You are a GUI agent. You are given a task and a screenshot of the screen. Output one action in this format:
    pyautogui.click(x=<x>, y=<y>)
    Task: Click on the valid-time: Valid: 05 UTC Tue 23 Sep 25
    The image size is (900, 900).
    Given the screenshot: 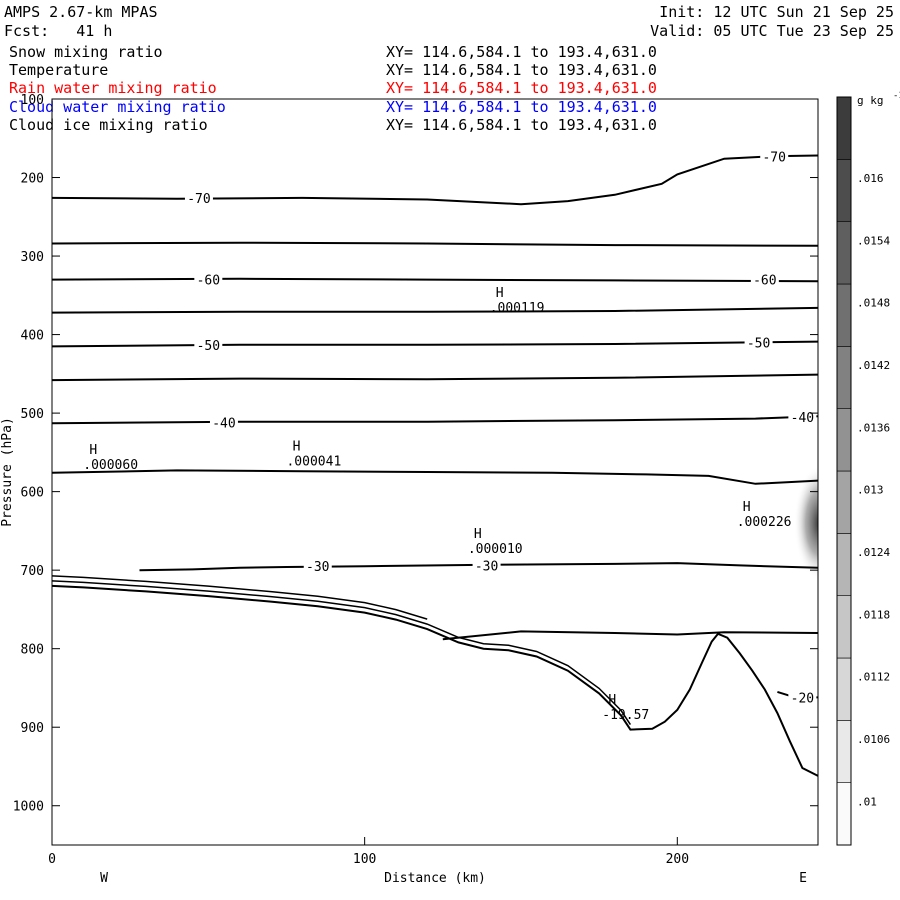 What is the action you would take?
    pyautogui.click(x=772, y=31)
    